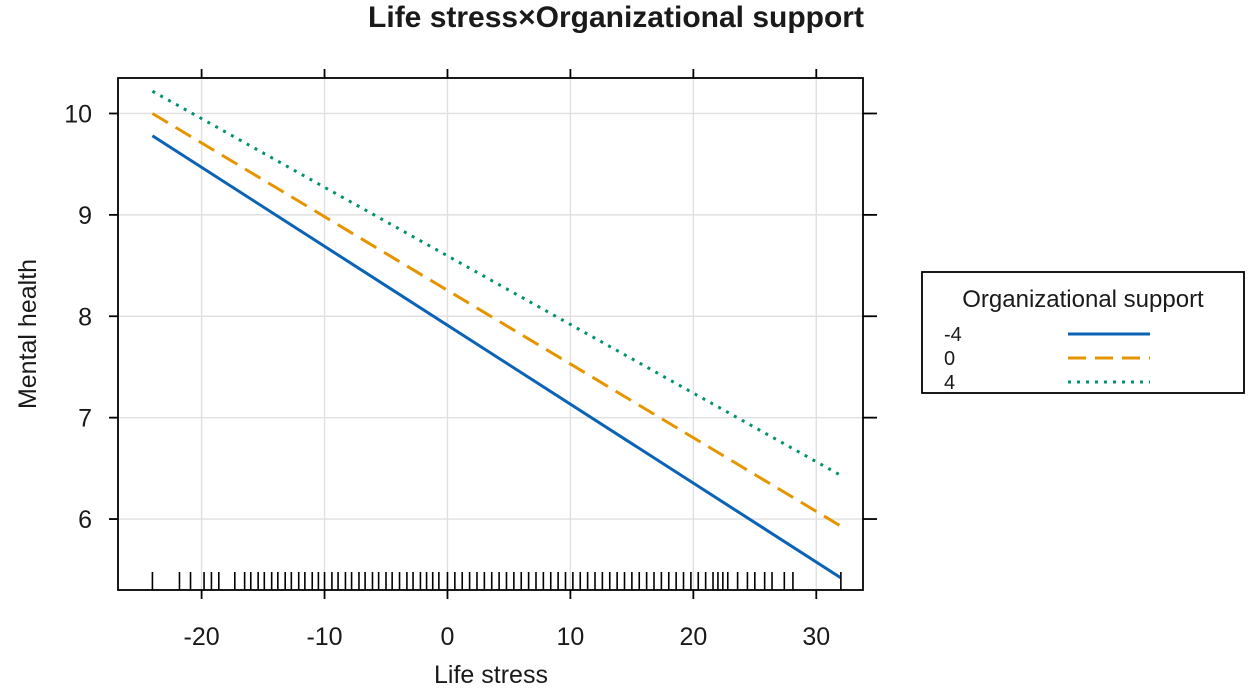 The image size is (1250, 688). Describe the element at coordinates (202, 637) in the screenshot. I see `x-tick-label: -20` at that location.